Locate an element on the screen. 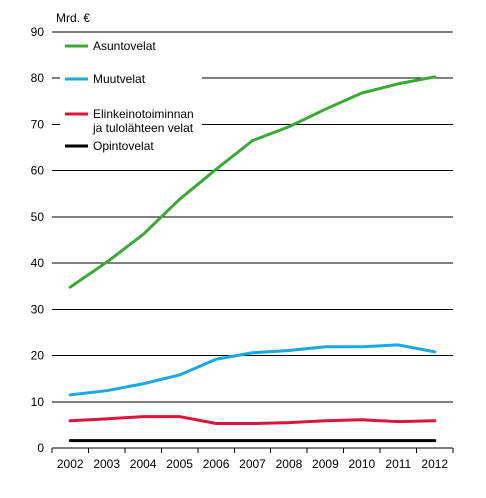 Image resolution: width=486 pixels, height=498 pixels. x-tick-label-2010: 2010 is located at coordinates (362, 464).